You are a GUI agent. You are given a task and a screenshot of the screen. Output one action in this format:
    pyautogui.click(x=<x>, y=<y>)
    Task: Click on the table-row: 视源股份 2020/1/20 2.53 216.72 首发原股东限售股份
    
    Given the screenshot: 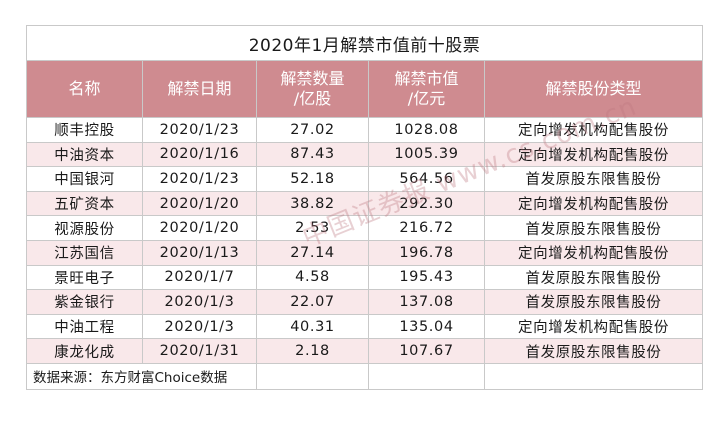 What is the action you would take?
    pyautogui.click(x=365, y=228)
    